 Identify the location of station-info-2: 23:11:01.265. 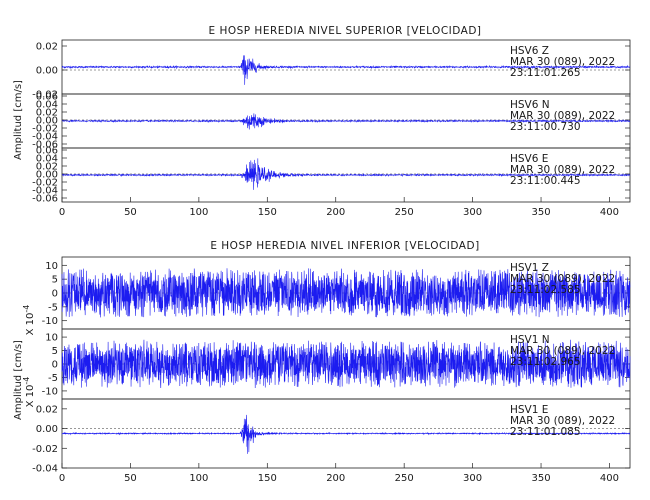
(545, 73).